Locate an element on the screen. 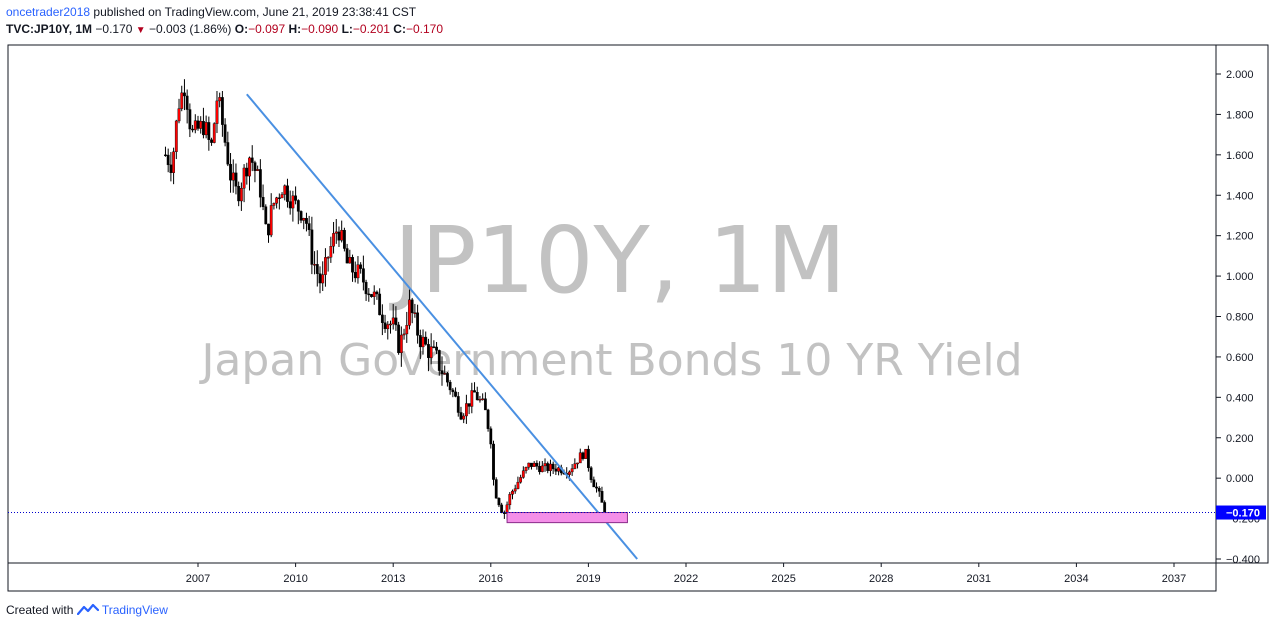 This screenshot has height=628, width=1274. last-price-tag is located at coordinates (1241, 512).